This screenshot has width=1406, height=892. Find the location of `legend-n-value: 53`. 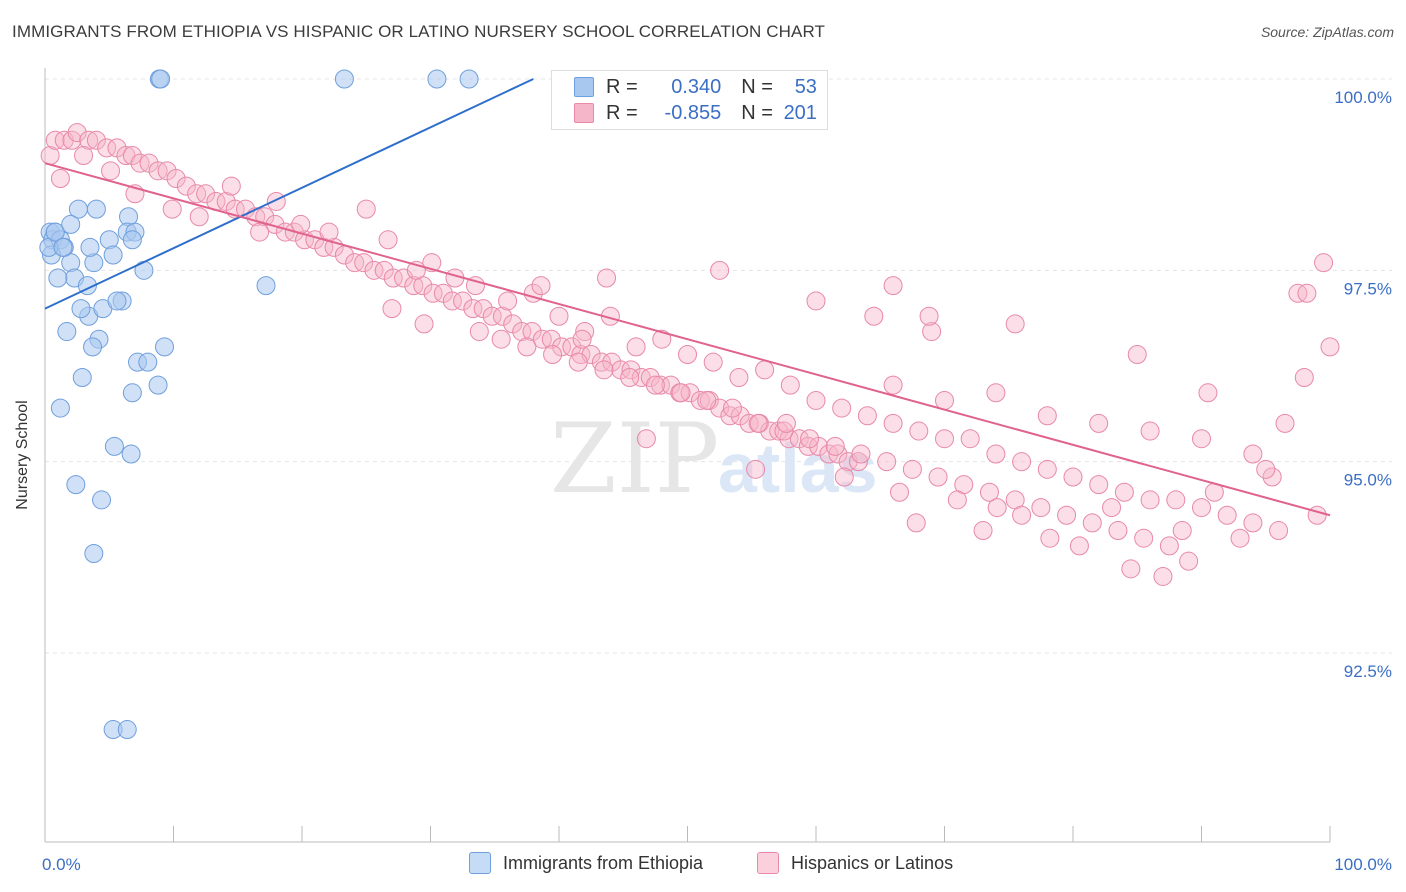

legend-n-value: 53 is located at coordinates (805, 86).